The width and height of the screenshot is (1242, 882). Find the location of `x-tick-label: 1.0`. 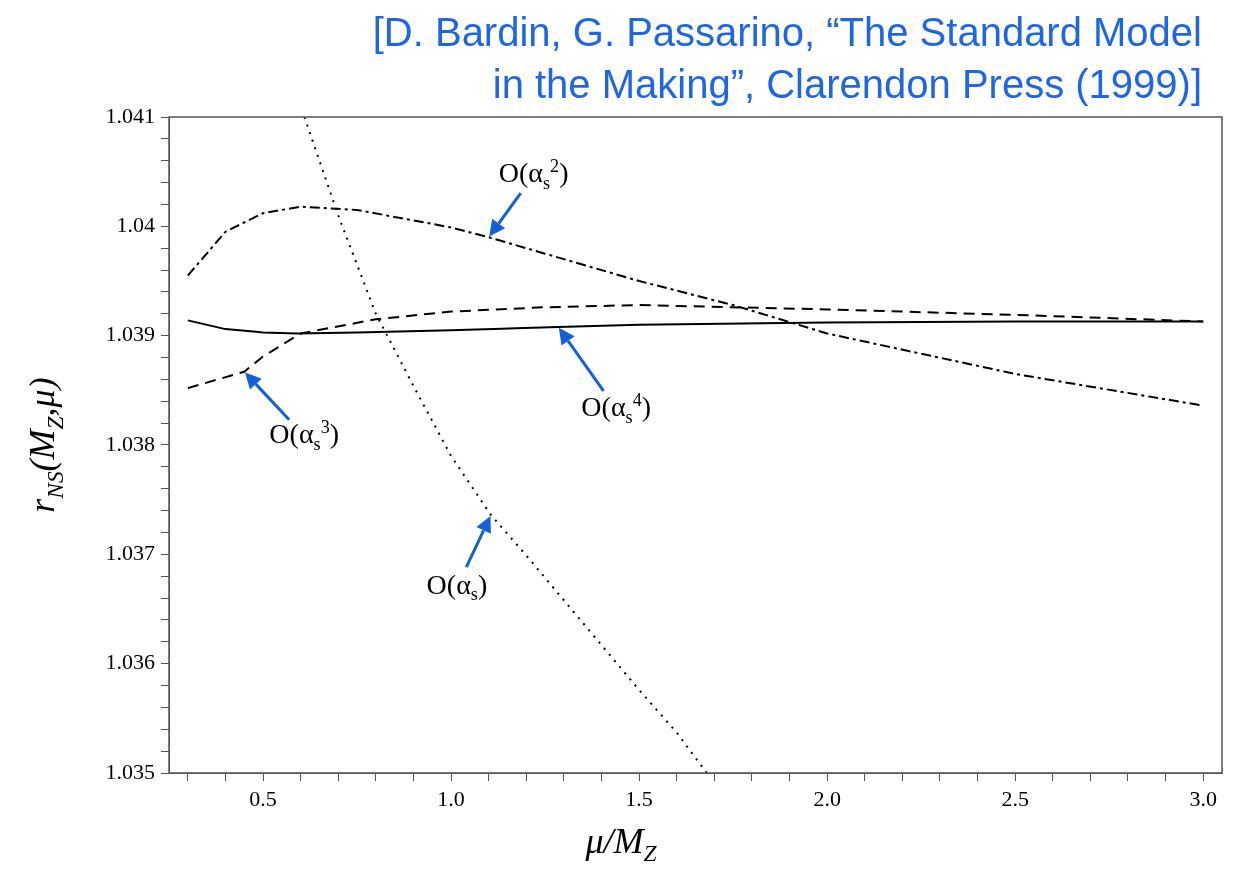

x-tick-label: 1.0 is located at coordinates (451, 798).